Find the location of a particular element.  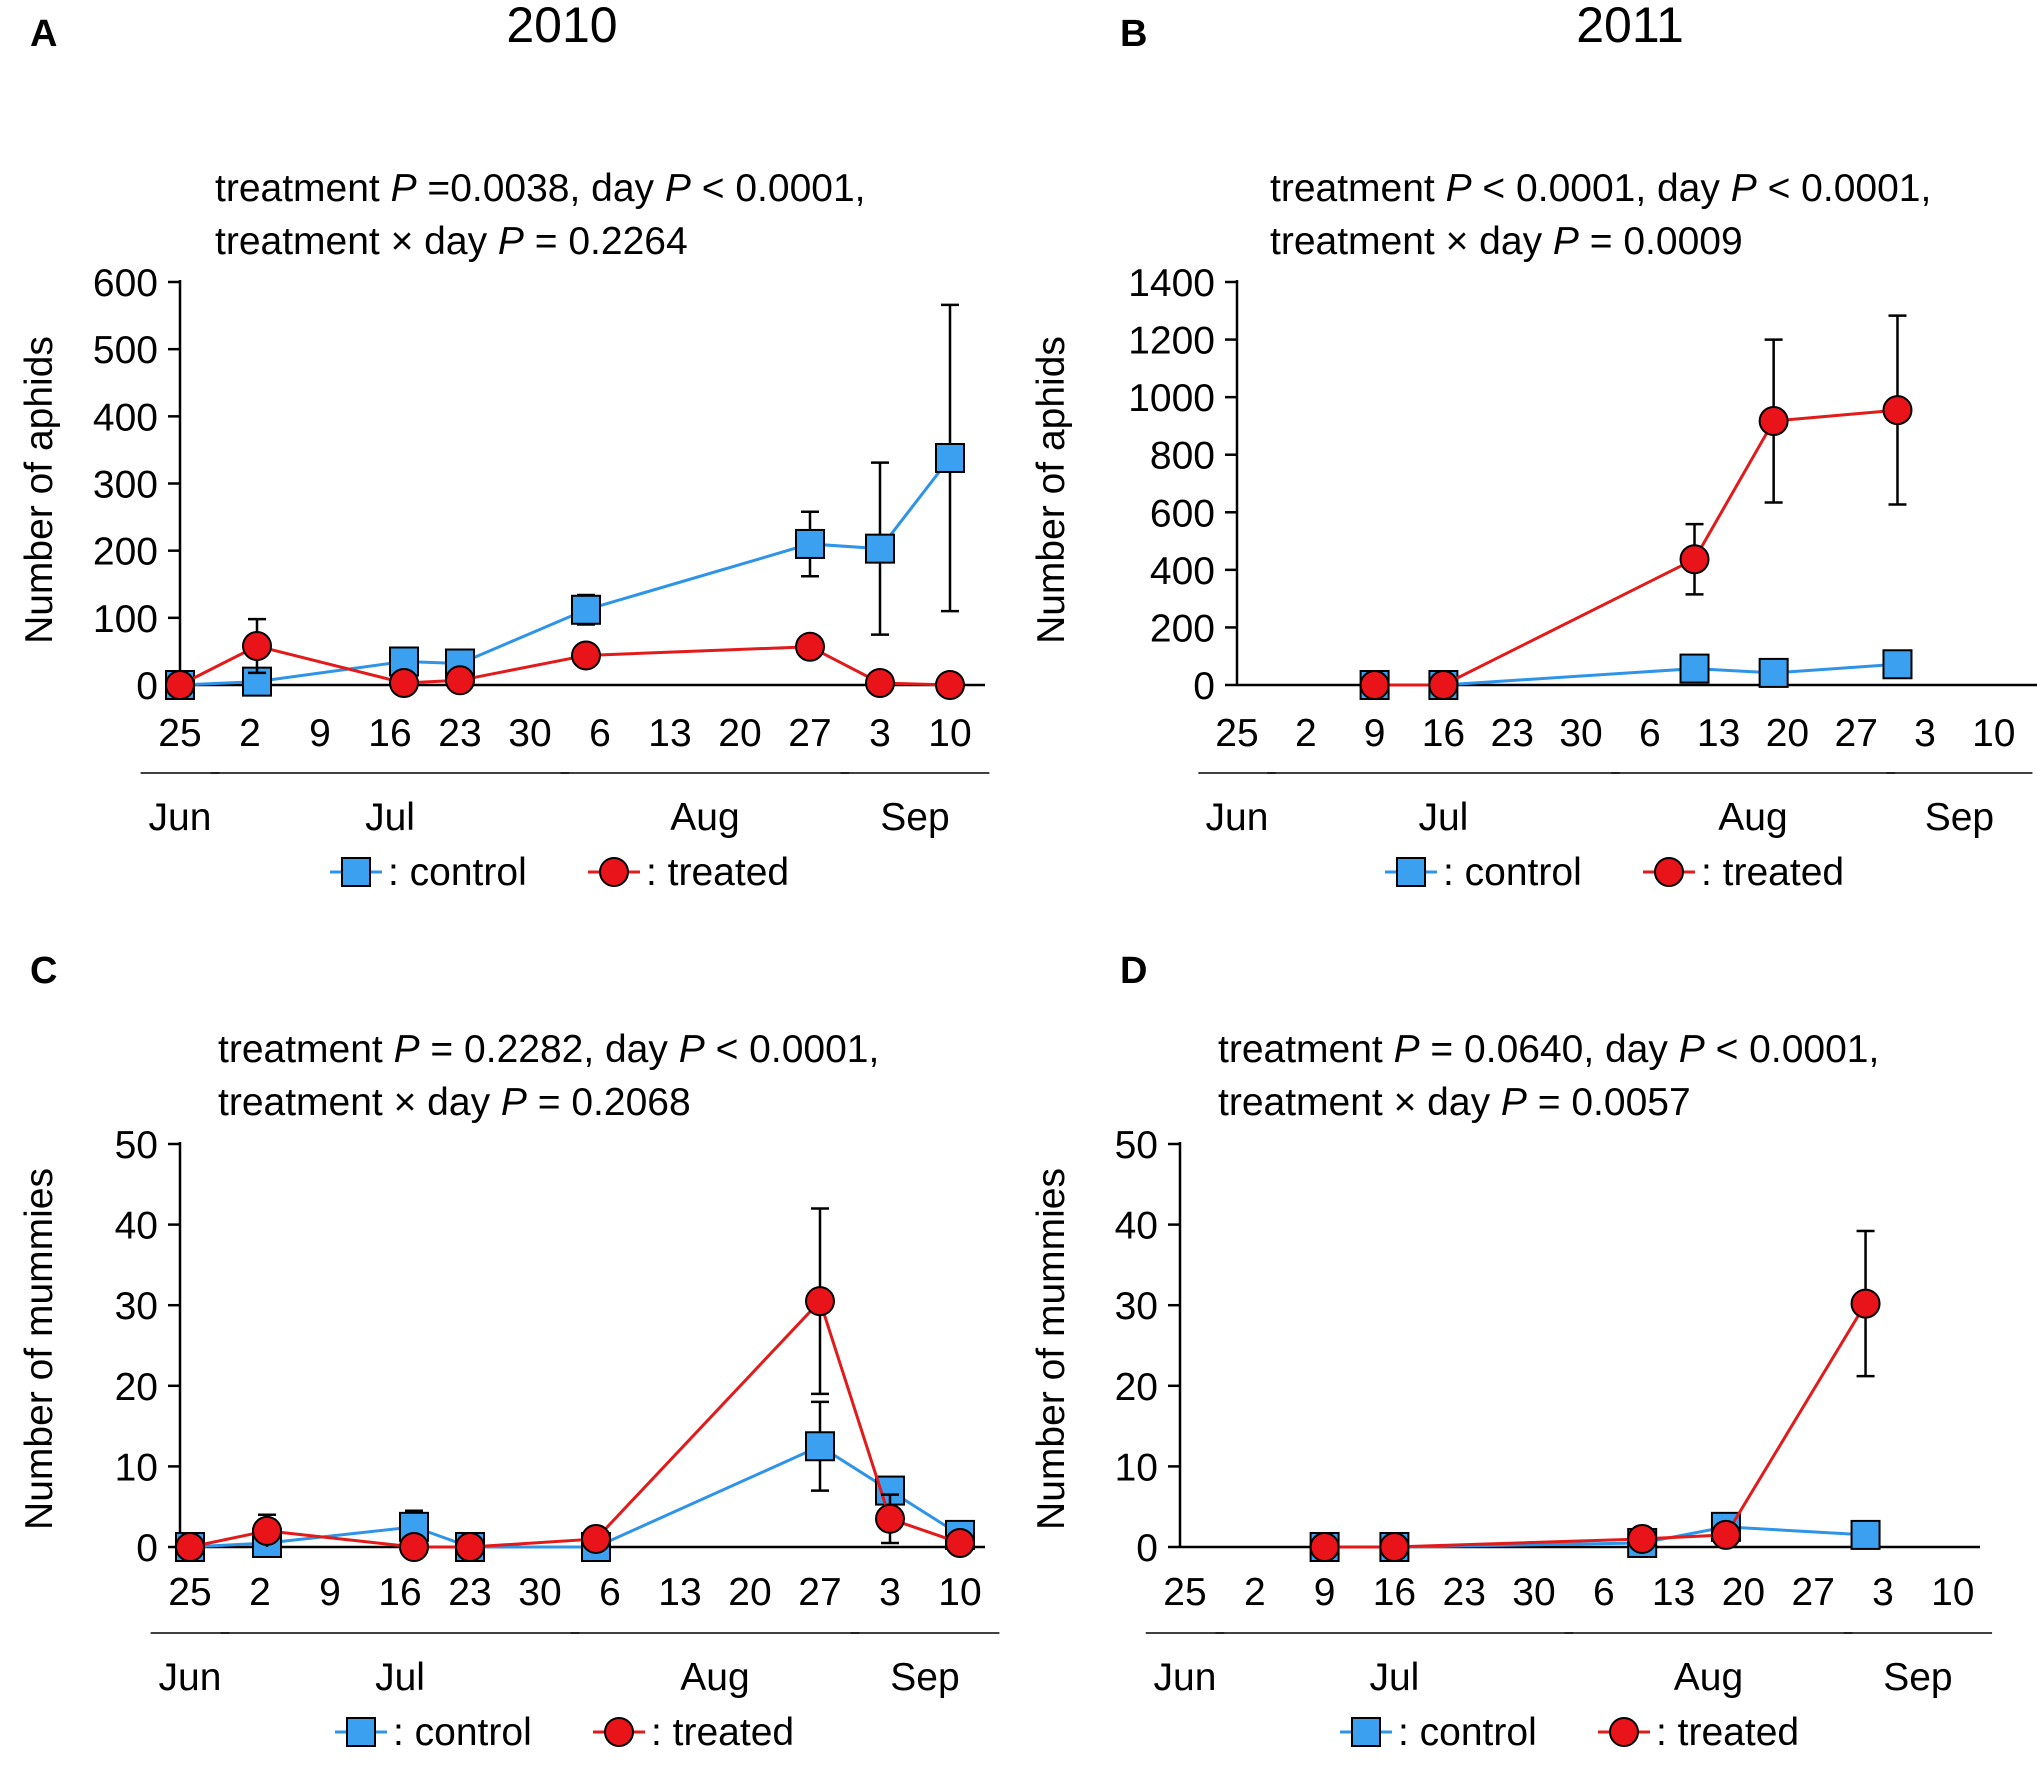

x-tick-label: 30 is located at coordinates (529, 733).